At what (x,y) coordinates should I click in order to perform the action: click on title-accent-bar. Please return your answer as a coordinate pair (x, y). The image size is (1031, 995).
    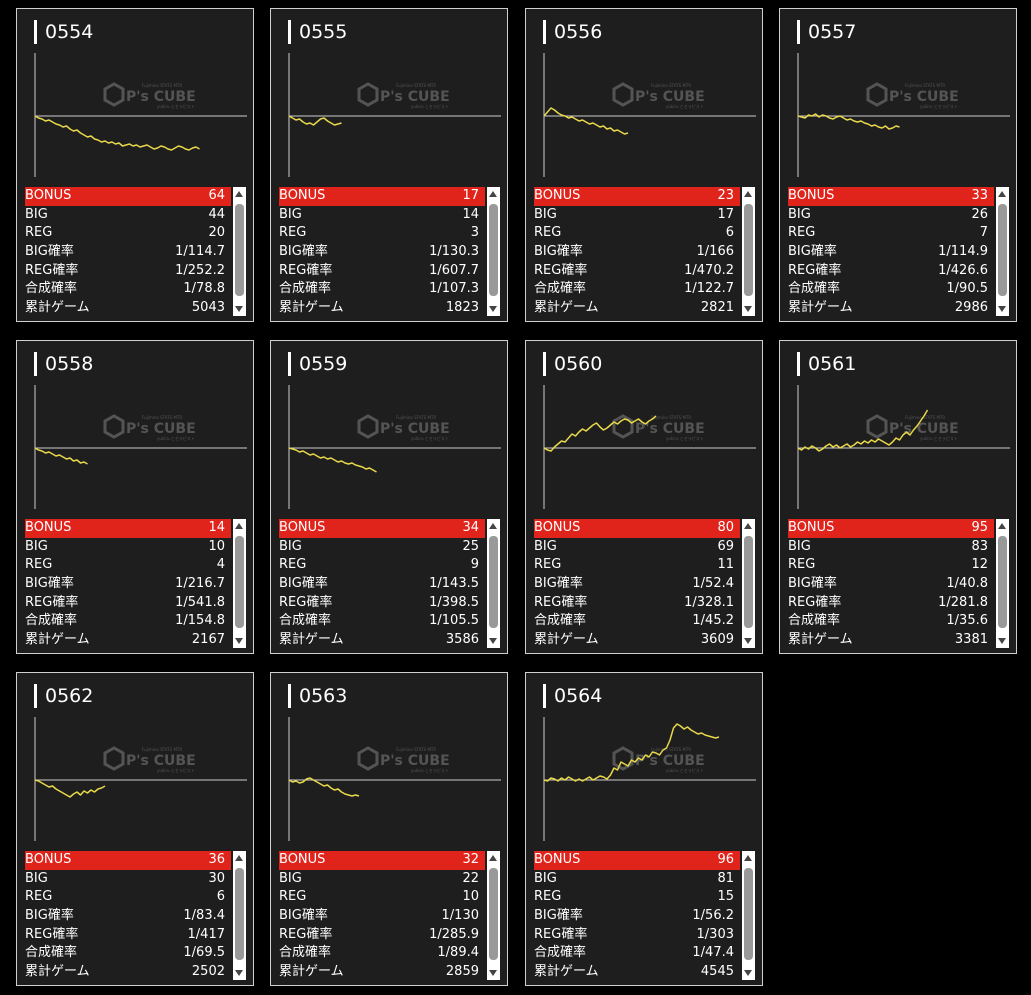
    Looking at the image, I should click on (35, 696).